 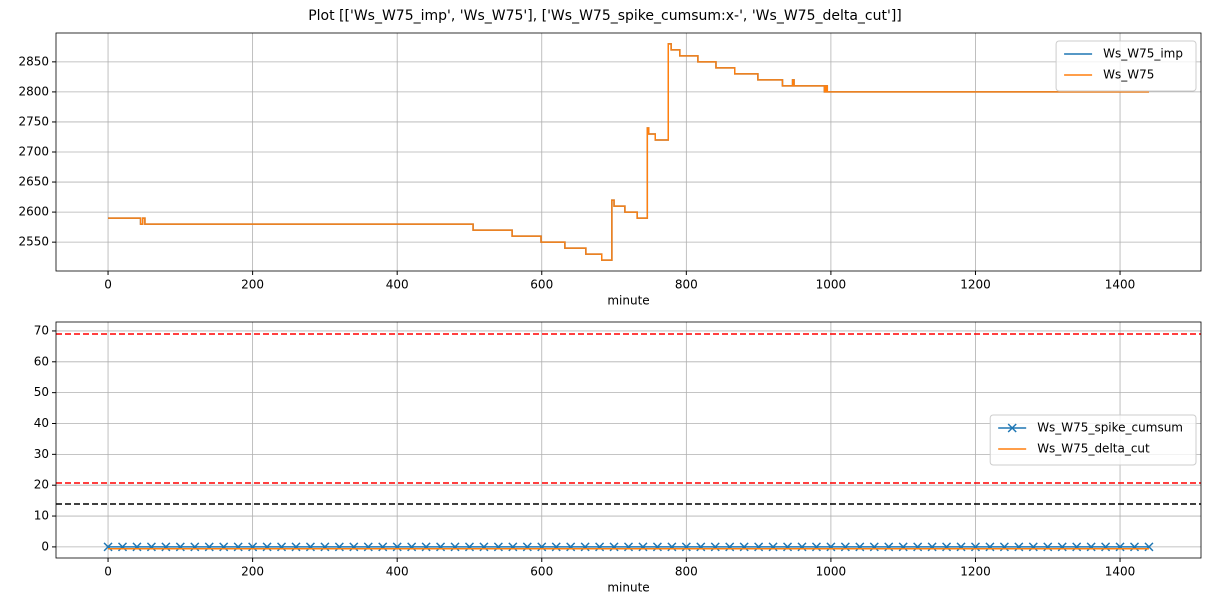 What do you see at coordinates (33, 91) in the screenshot?
I see `y-tick-label: 2800` at bounding box center [33, 91].